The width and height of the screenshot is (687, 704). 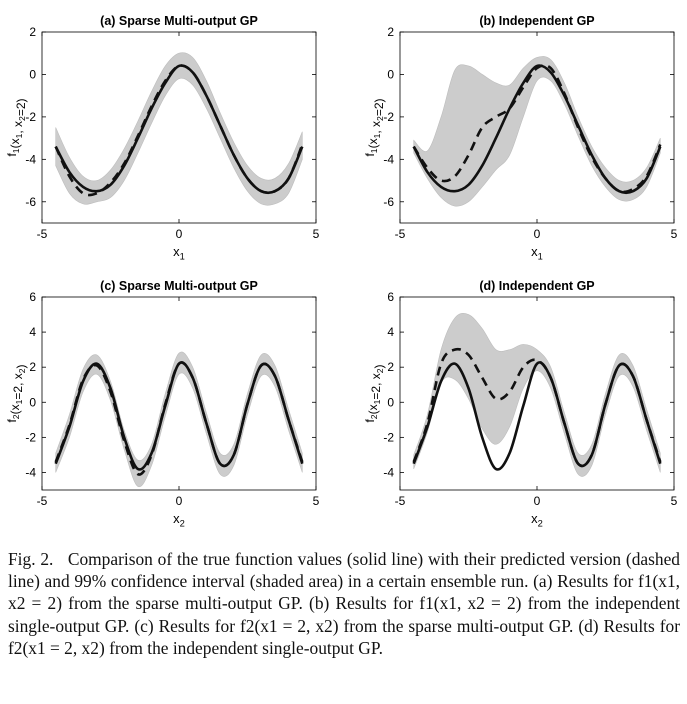 What do you see at coordinates (536, 286) in the screenshot?
I see `chart-title: (d) Independent GP` at bounding box center [536, 286].